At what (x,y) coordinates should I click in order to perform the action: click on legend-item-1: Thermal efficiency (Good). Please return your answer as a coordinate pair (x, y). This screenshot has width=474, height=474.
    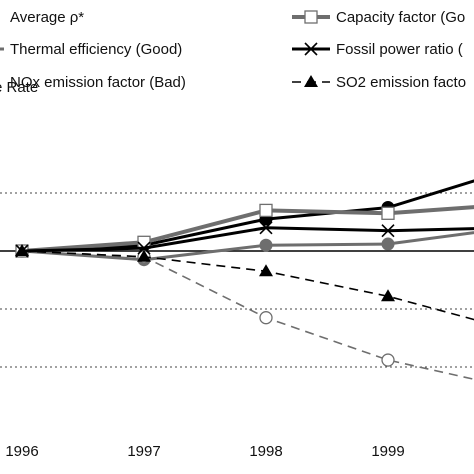
    Looking at the image, I should click on (91, 49).